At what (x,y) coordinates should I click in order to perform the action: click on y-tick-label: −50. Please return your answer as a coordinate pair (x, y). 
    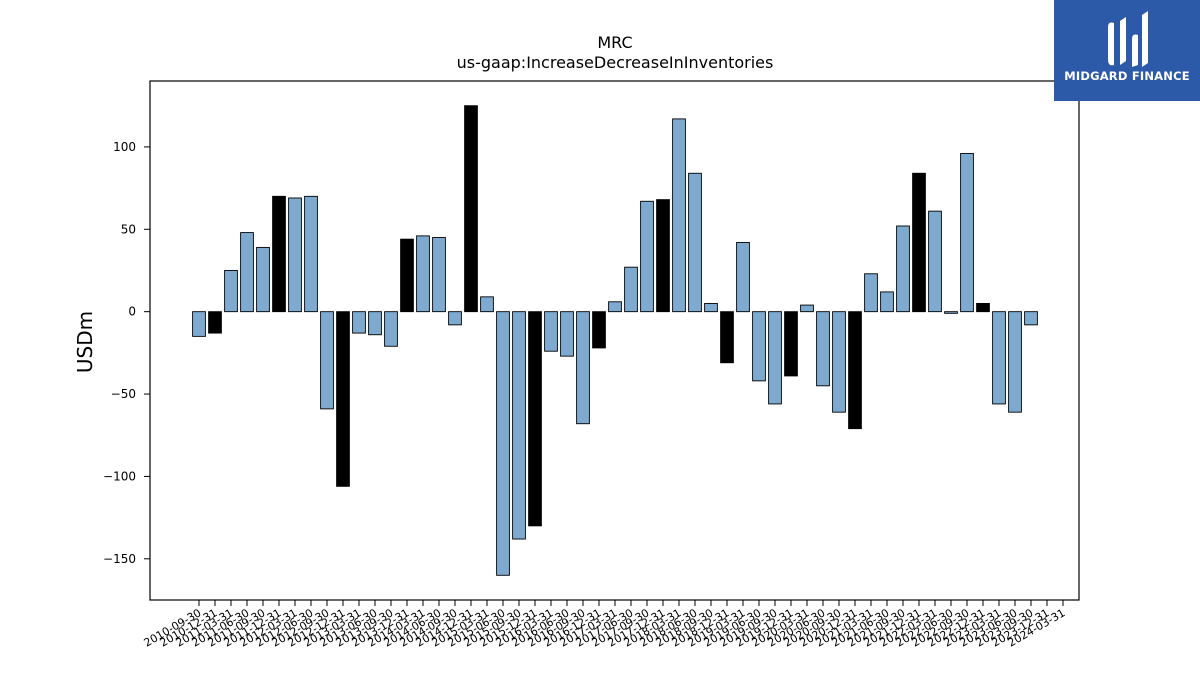
    Looking at the image, I should click on (123, 394).